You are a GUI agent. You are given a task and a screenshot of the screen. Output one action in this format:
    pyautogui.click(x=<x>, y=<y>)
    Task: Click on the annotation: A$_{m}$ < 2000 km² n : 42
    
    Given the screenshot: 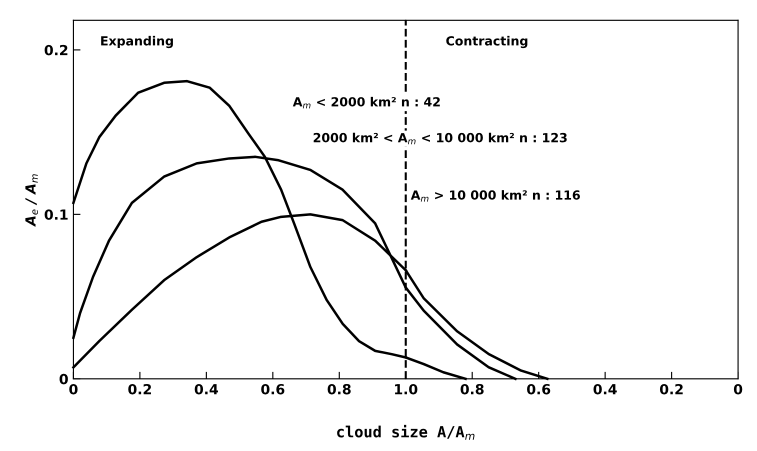 What is the action you would take?
    pyautogui.click(x=366, y=102)
    